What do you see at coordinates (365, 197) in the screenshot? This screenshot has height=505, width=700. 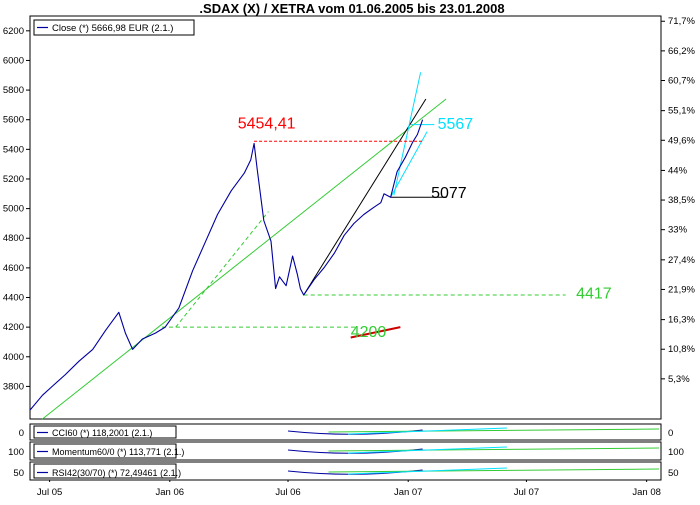 I see `support-trendline-short` at bounding box center [365, 197].